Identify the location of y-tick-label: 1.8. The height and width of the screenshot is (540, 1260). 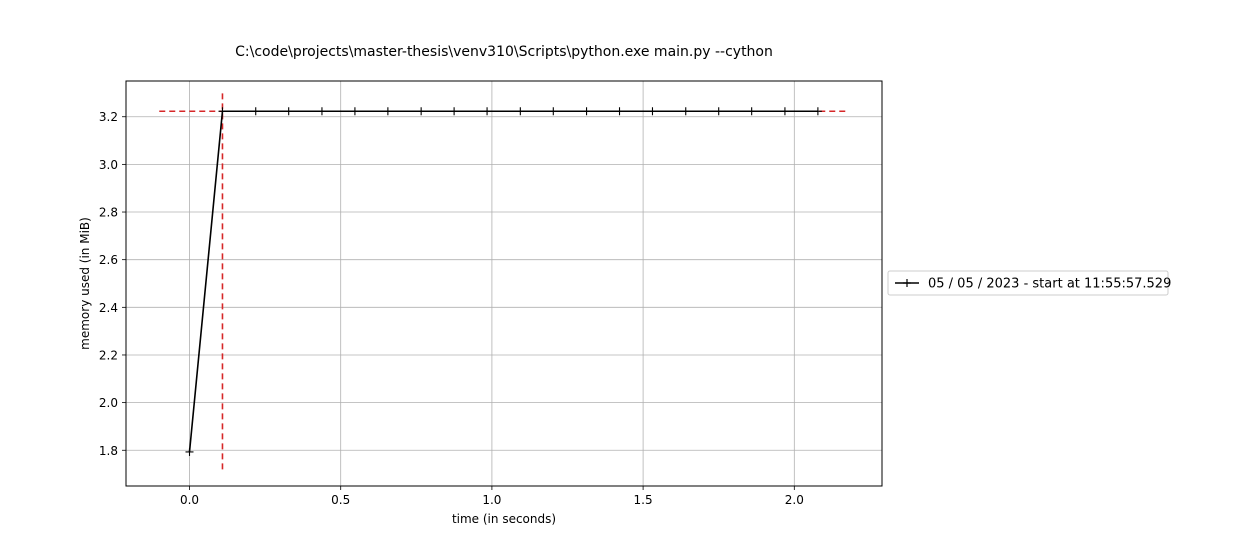
(108, 451).